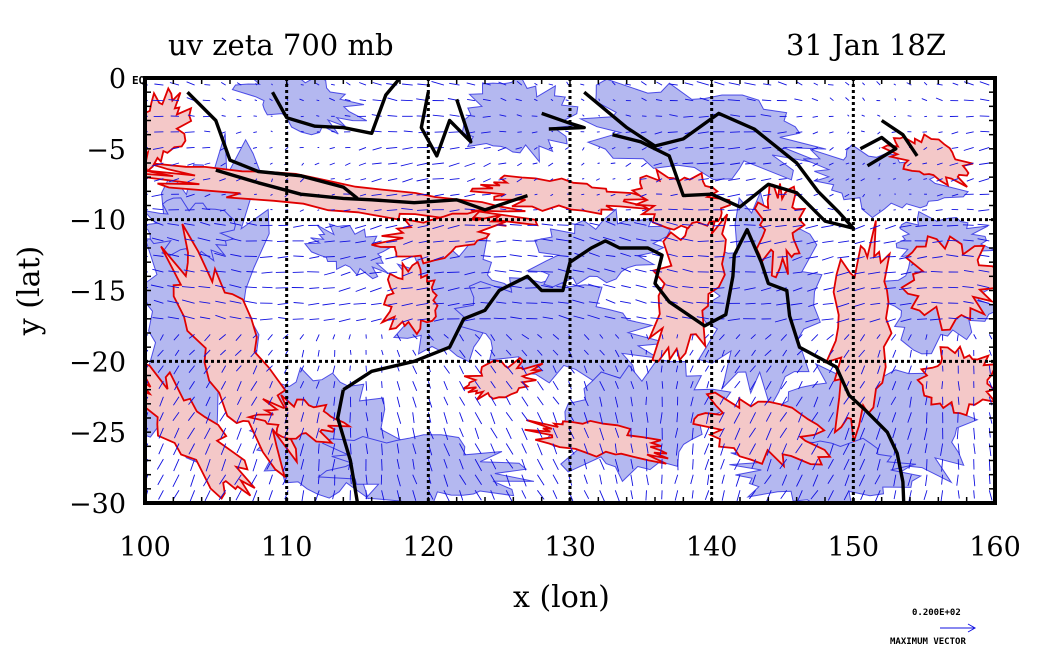  What do you see at coordinates (936, 613) in the screenshot?
I see `vector-scale-value: 0.200E+02` at bounding box center [936, 613].